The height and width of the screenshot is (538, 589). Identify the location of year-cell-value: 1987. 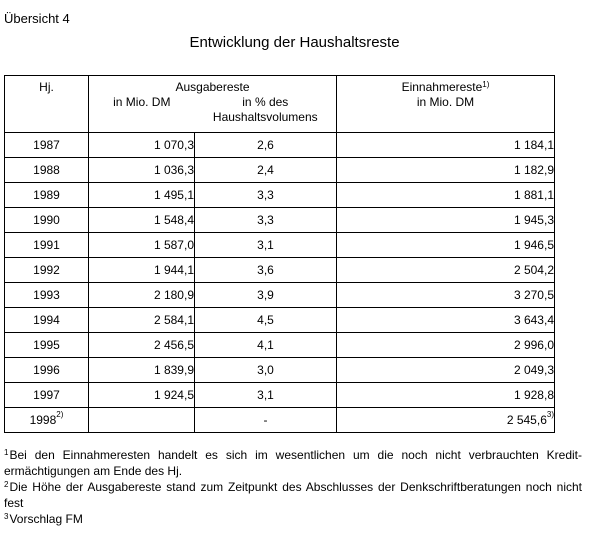
(46, 145).